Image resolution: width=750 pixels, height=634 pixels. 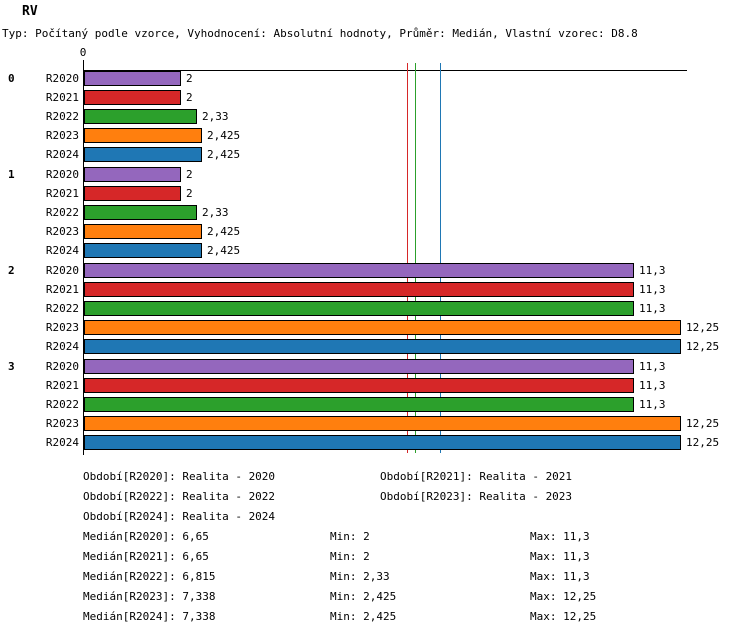 What do you see at coordinates (360, 576) in the screenshot?
I see `stat-min: Min: 2,33` at bounding box center [360, 576].